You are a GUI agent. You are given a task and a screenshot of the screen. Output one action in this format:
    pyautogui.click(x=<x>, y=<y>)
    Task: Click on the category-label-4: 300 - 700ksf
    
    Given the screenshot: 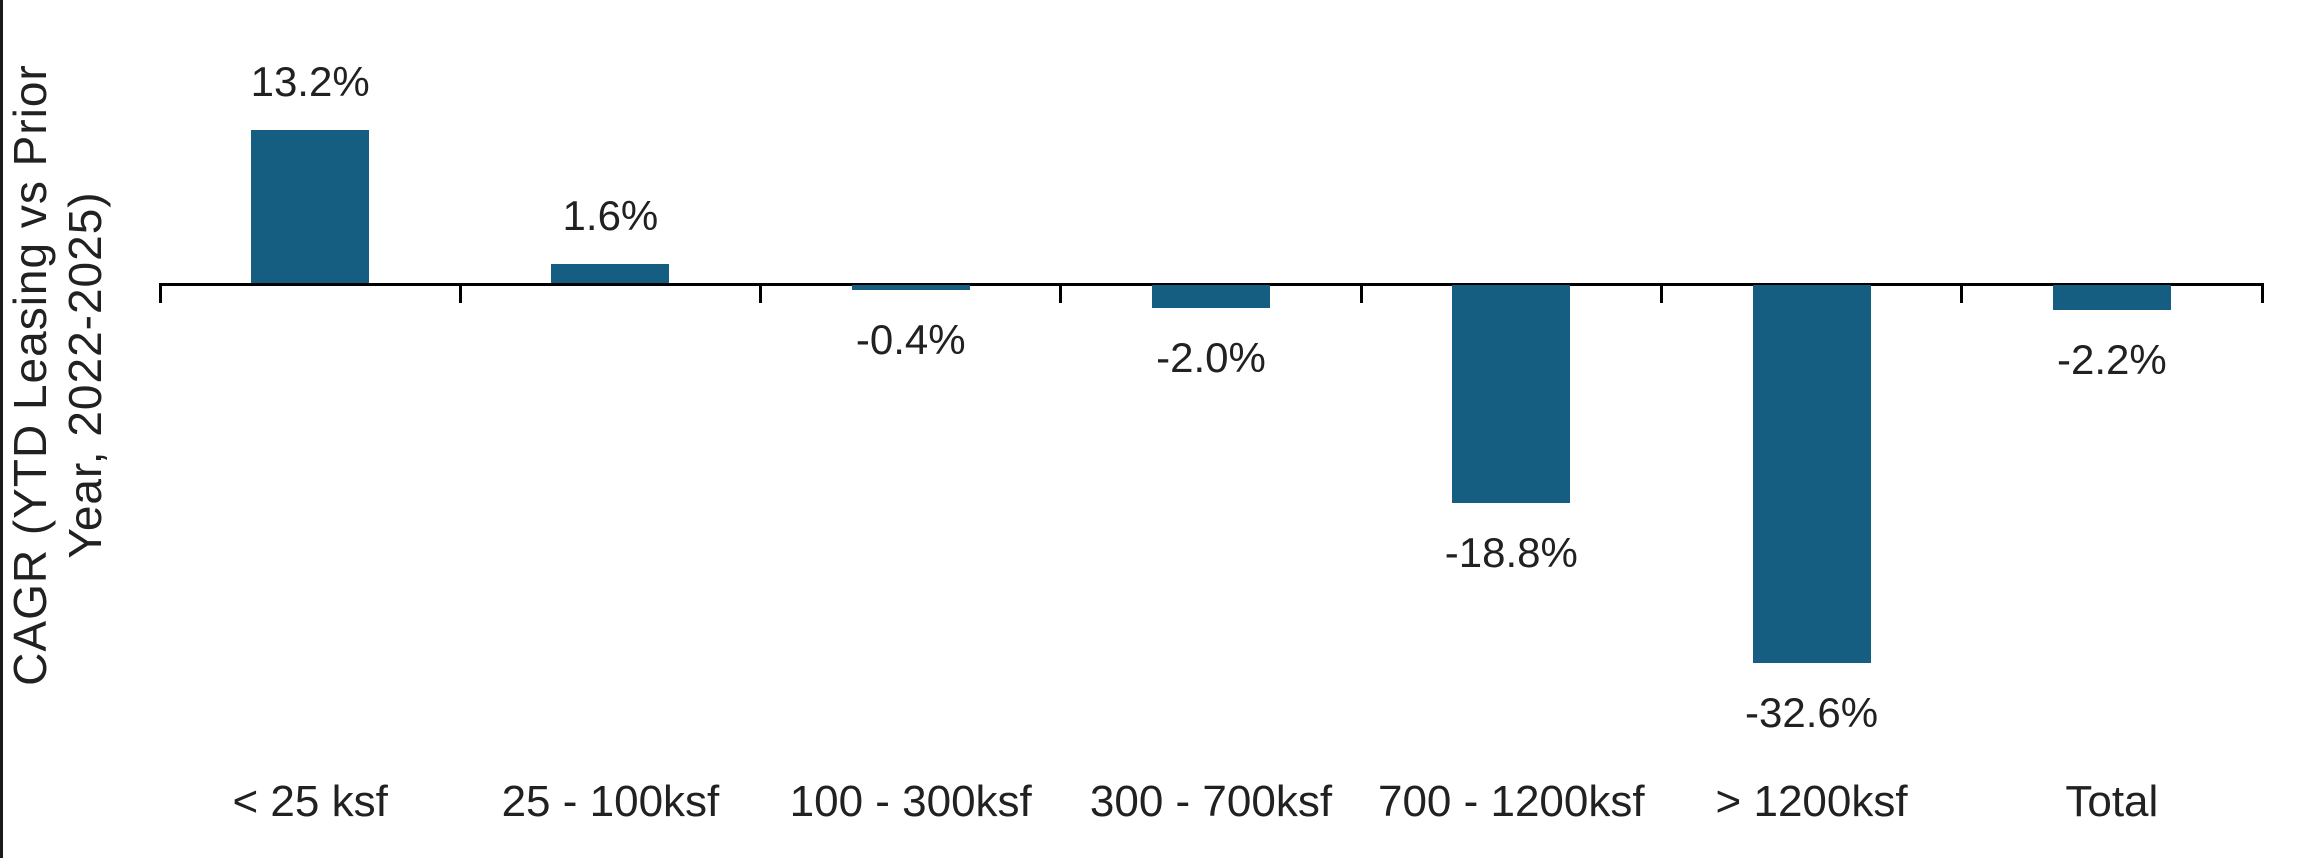 What is the action you would take?
    pyautogui.click(x=1211, y=801)
    